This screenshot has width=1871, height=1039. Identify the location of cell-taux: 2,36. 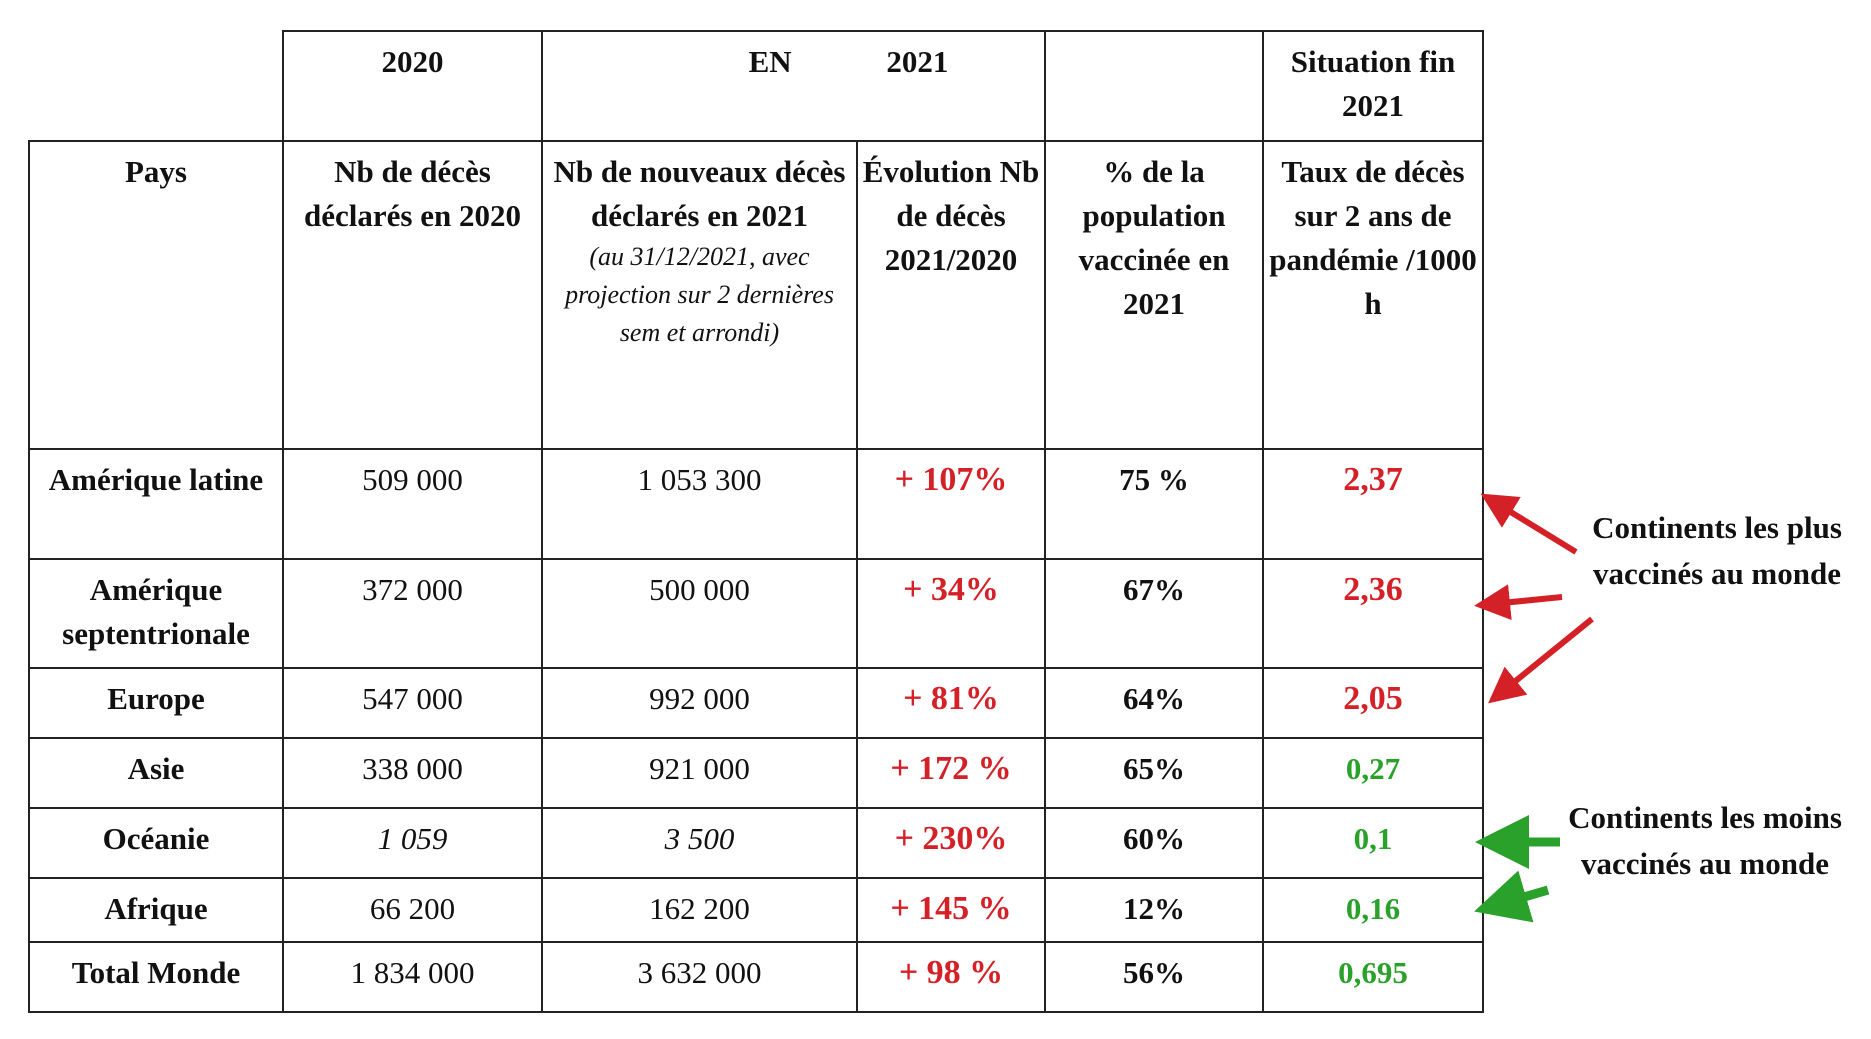
(1373, 613).